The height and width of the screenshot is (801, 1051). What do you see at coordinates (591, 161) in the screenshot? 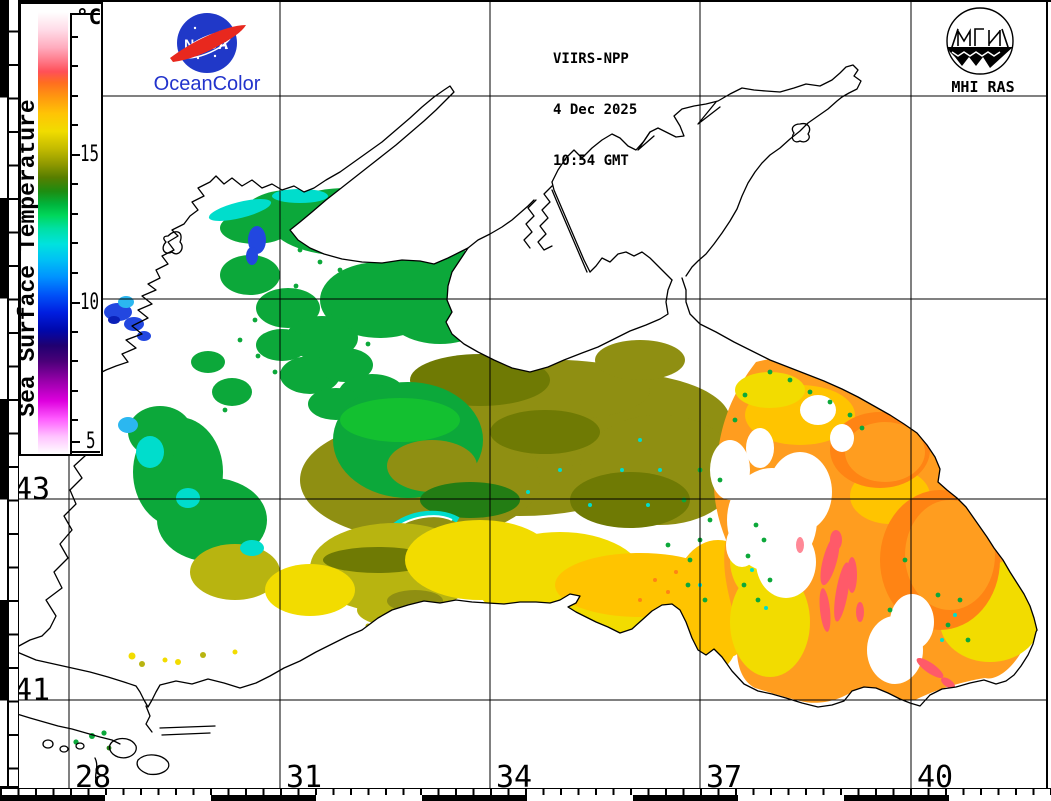
I see `time-label: 10:54 GMT` at bounding box center [591, 161].